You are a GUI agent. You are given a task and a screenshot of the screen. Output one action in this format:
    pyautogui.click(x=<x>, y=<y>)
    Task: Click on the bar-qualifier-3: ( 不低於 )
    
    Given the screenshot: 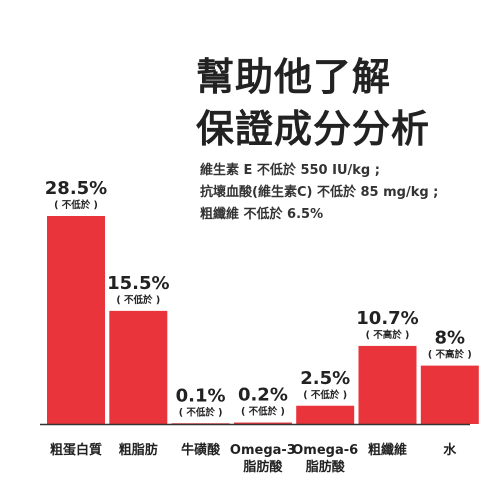 What is the action you would take?
    pyautogui.click(x=263, y=412)
    